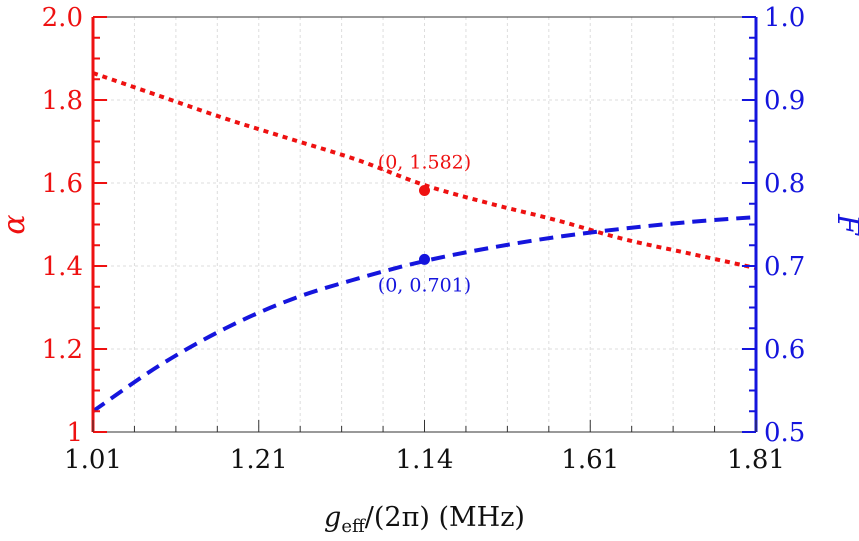 The height and width of the screenshot is (541, 859). Describe the element at coordinates (784, 433) in the screenshot. I see `y-right-tick-label: 0.5` at that location.